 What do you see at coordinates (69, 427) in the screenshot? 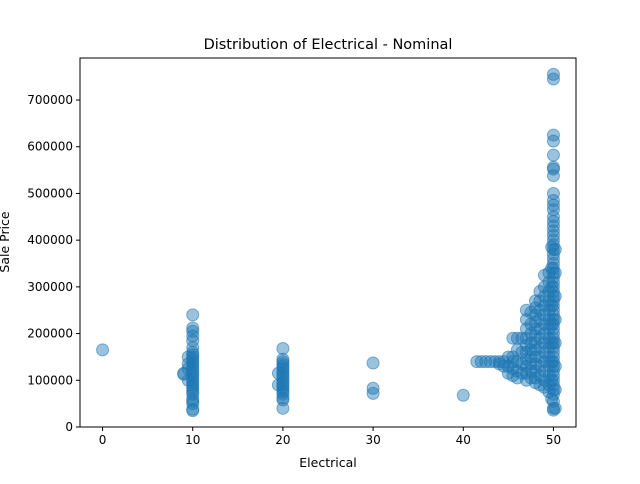
I see `y-tick-label: 0` at bounding box center [69, 427].